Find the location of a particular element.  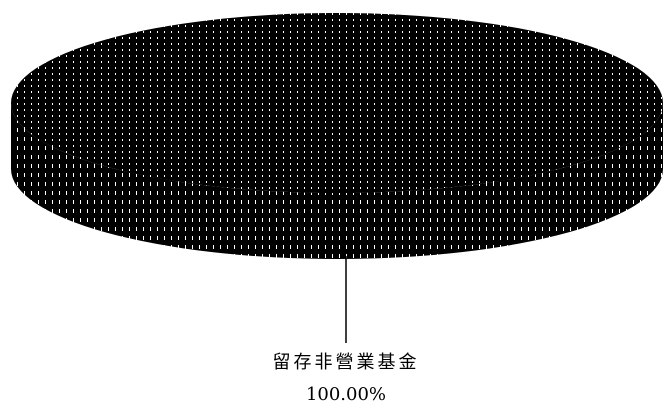

slice-category-label: 留存非營業基金 is located at coordinates (346, 362).